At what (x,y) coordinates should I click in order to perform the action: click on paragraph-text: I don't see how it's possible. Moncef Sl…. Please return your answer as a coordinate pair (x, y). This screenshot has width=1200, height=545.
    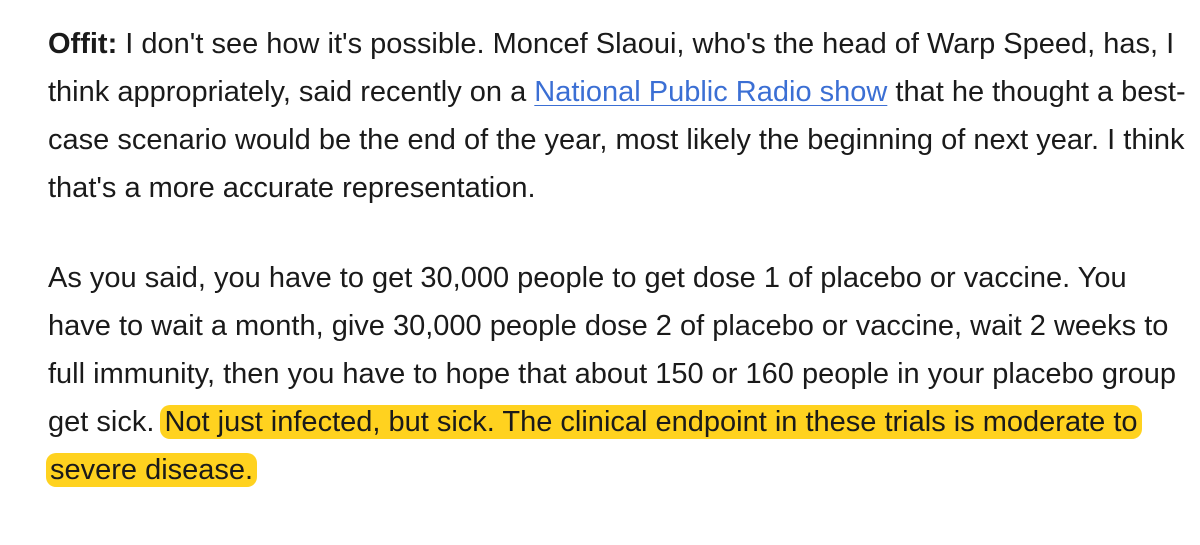
    Looking at the image, I should click on (611, 68).